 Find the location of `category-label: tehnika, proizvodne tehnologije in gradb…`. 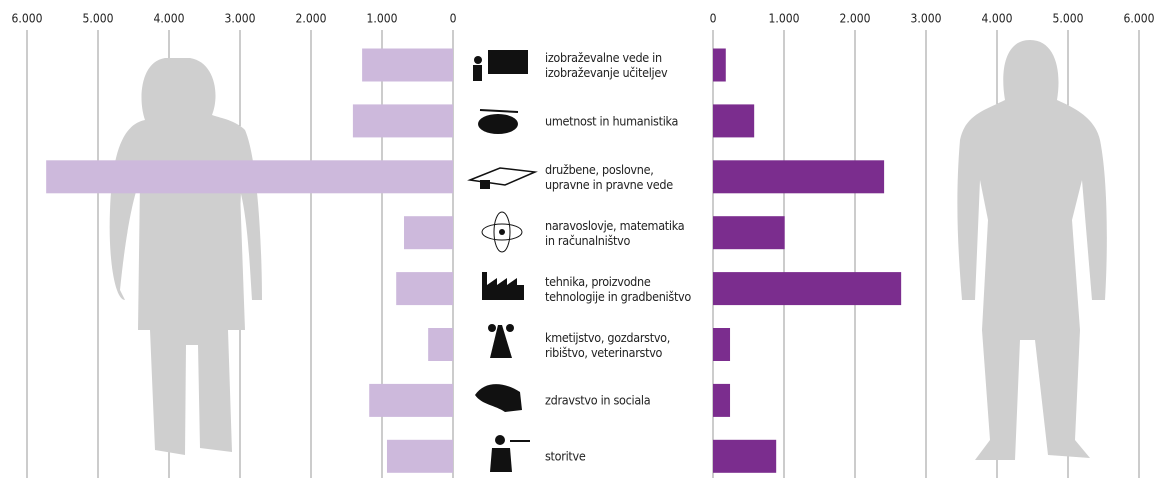

category-label: tehnika, proizvodne tehnologije in gradb… is located at coordinates (618, 288).